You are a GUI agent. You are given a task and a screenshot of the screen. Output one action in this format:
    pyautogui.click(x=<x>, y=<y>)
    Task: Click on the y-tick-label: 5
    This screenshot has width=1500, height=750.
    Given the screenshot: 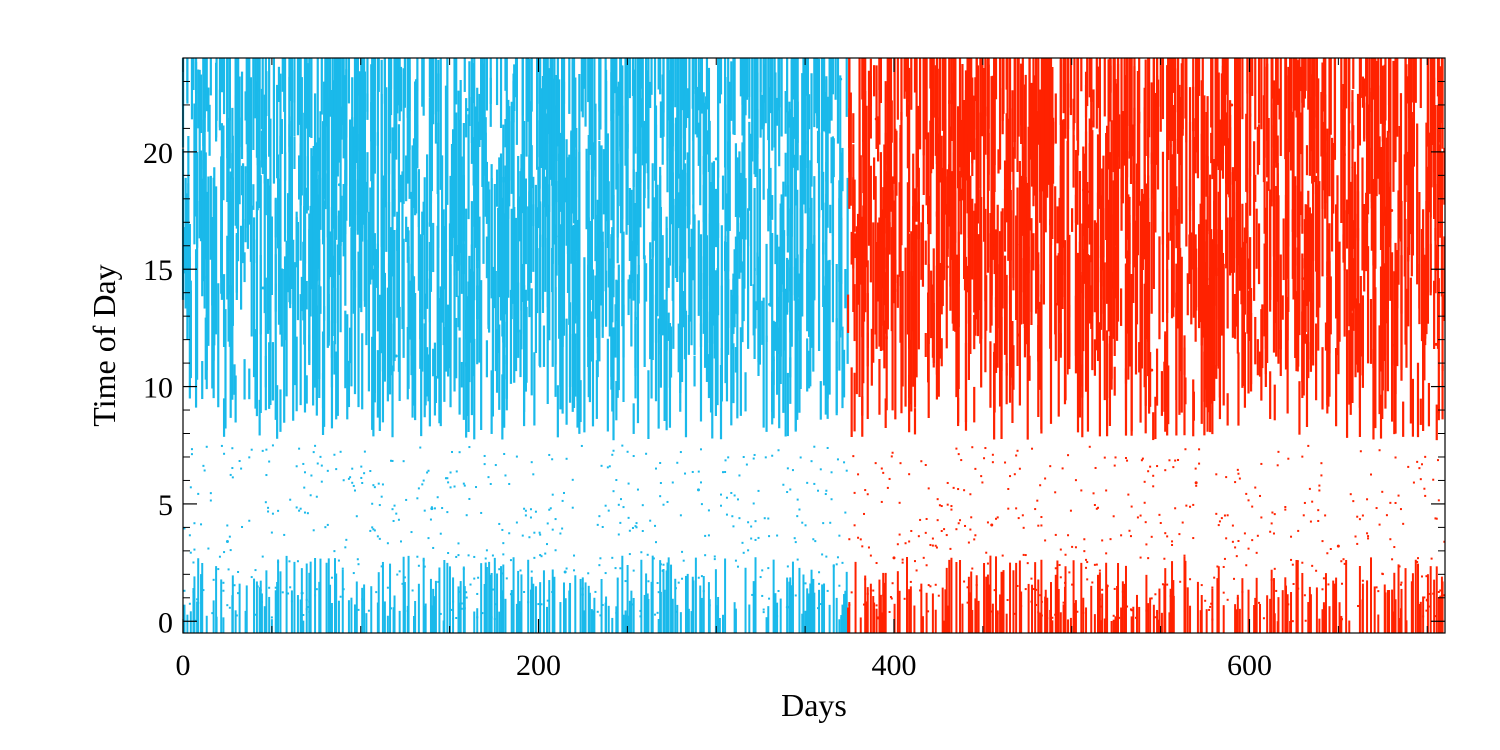 What is the action you would take?
    pyautogui.click(x=165, y=505)
    